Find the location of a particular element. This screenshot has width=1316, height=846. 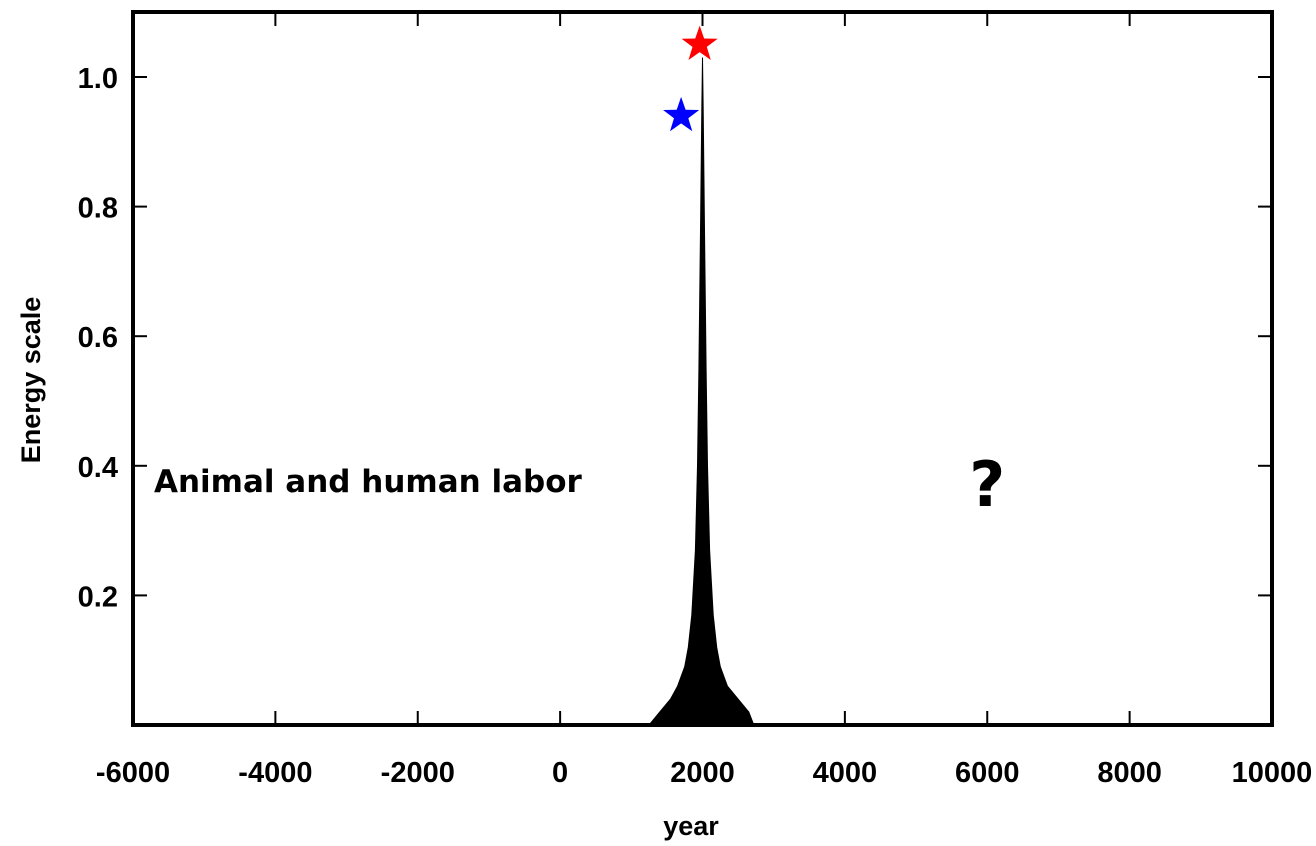

y-tick-label: 1.0 is located at coordinates (98, 79).